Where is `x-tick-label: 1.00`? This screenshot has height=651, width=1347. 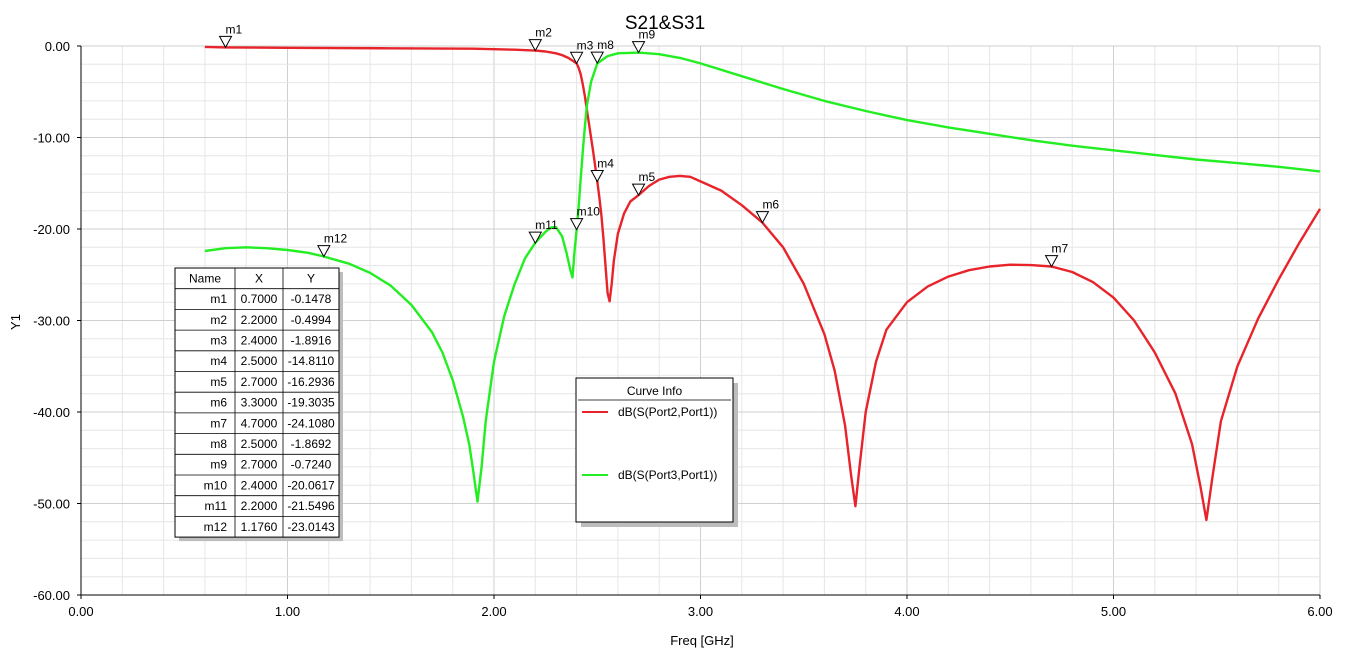 x-tick-label: 1.00 is located at coordinates (287, 611).